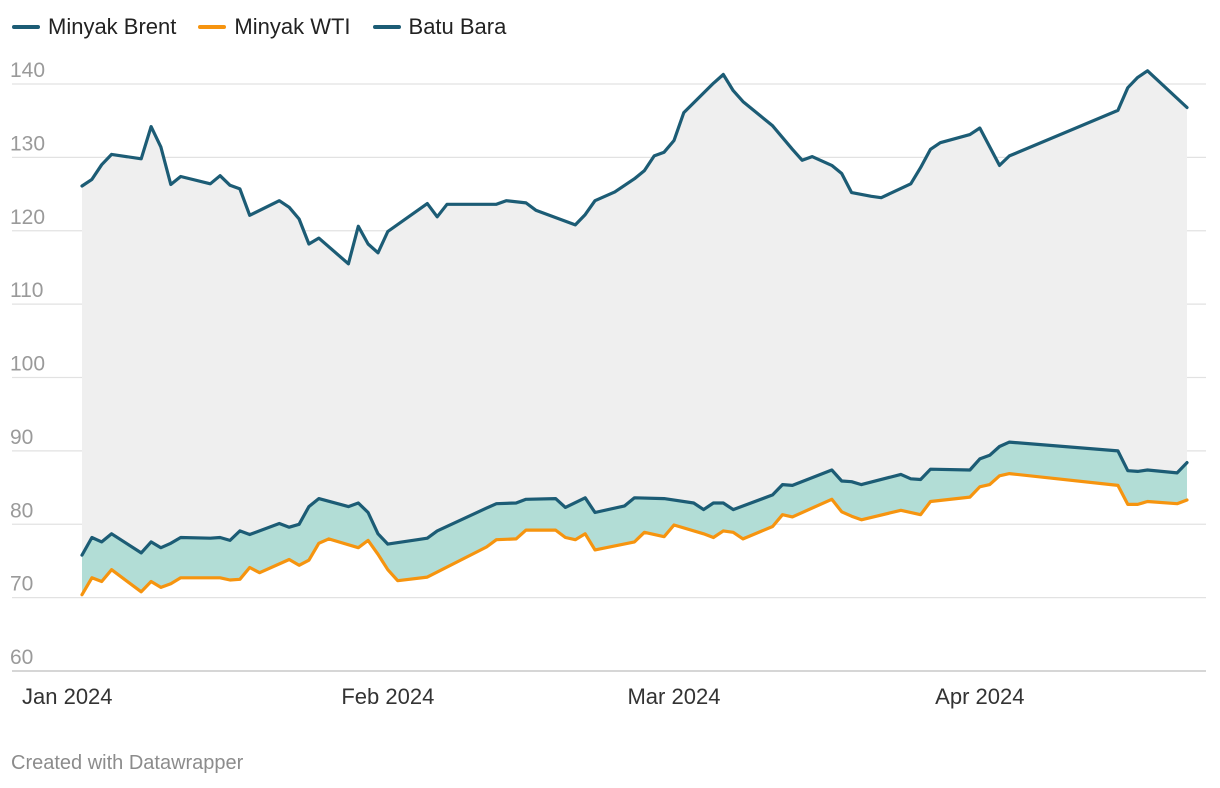  I want to click on legend-swatch-brent, so click(26, 27).